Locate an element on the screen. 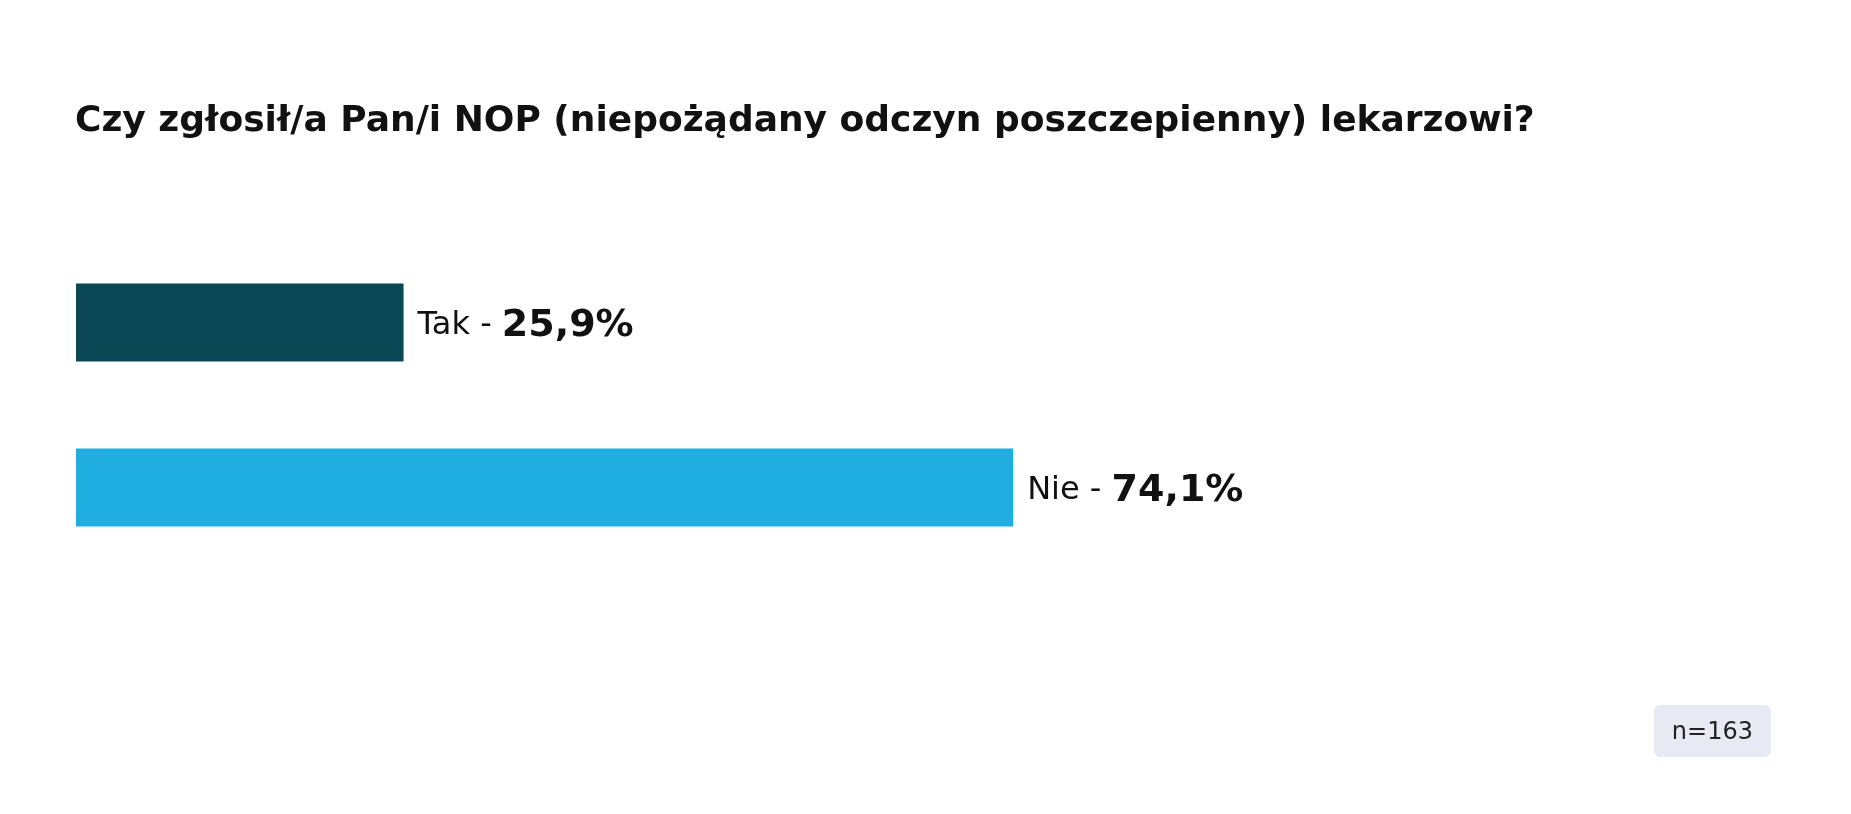 The width and height of the screenshot is (1851, 814). chart-title: Czy zgłosił/a Pan/i NOP (niepożądany odczyn poszczepienny) lekarzowi? is located at coordinates (805, 118).